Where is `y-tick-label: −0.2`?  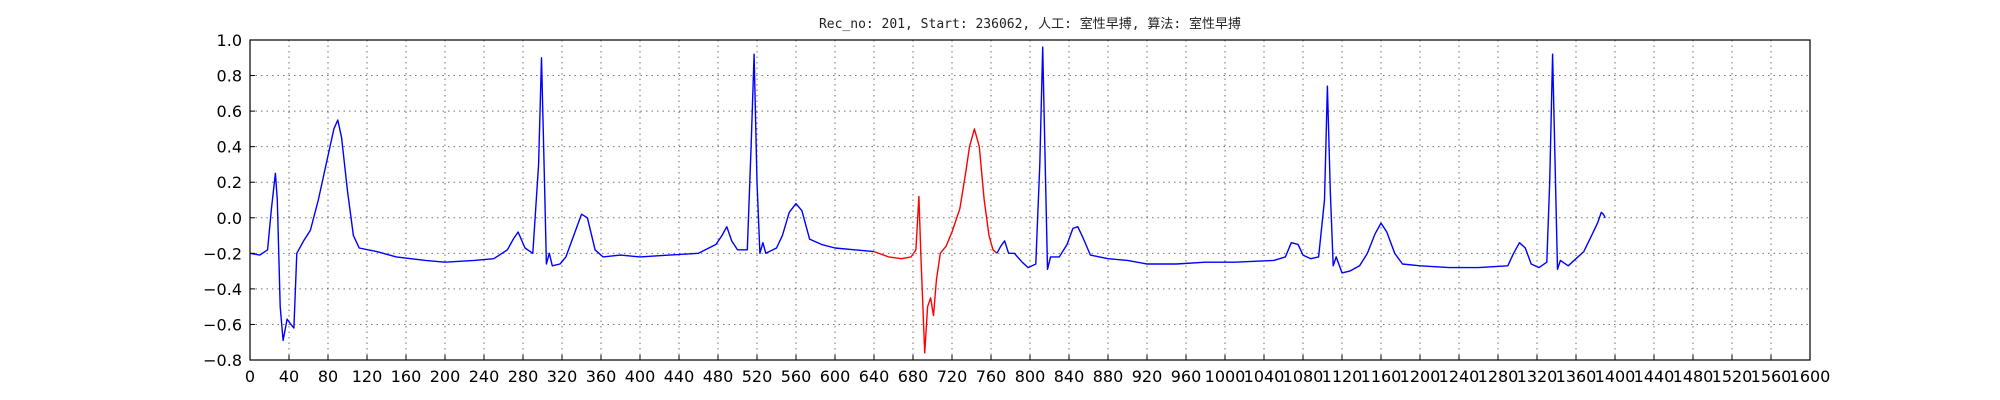
y-tick-label: −0.2 is located at coordinates (222, 253).